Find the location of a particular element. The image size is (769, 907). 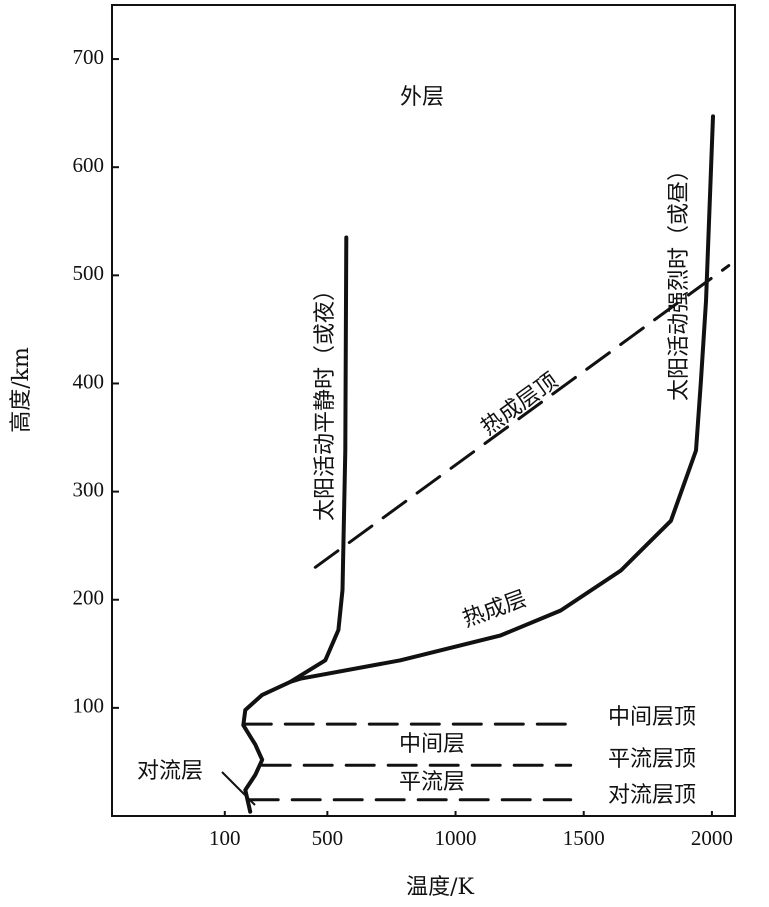

series-label: 太阳活动平静时（或夜） is located at coordinates (325, 400).